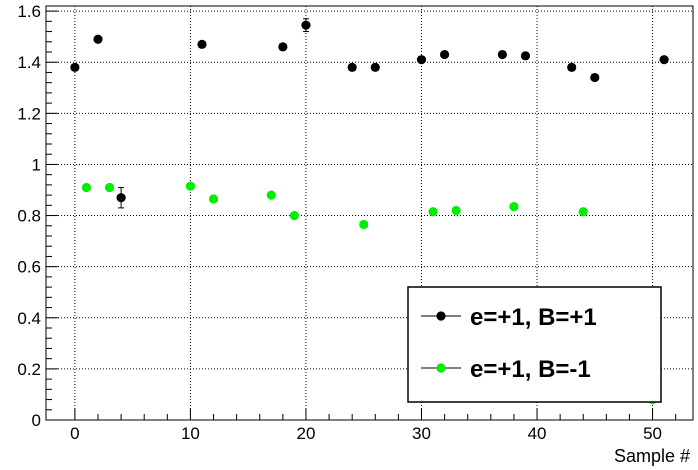 This screenshot has height=470, width=698. I want to click on y-tick-label: 0.6, so click(29, 267).